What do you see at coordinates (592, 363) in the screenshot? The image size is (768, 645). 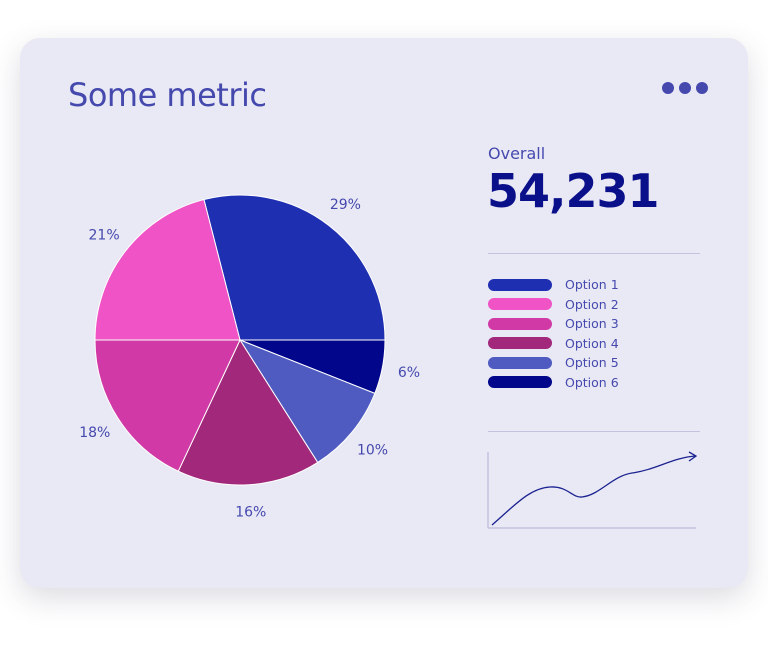 I see `legend-label: Option 5` at bounding box center [592, 363].